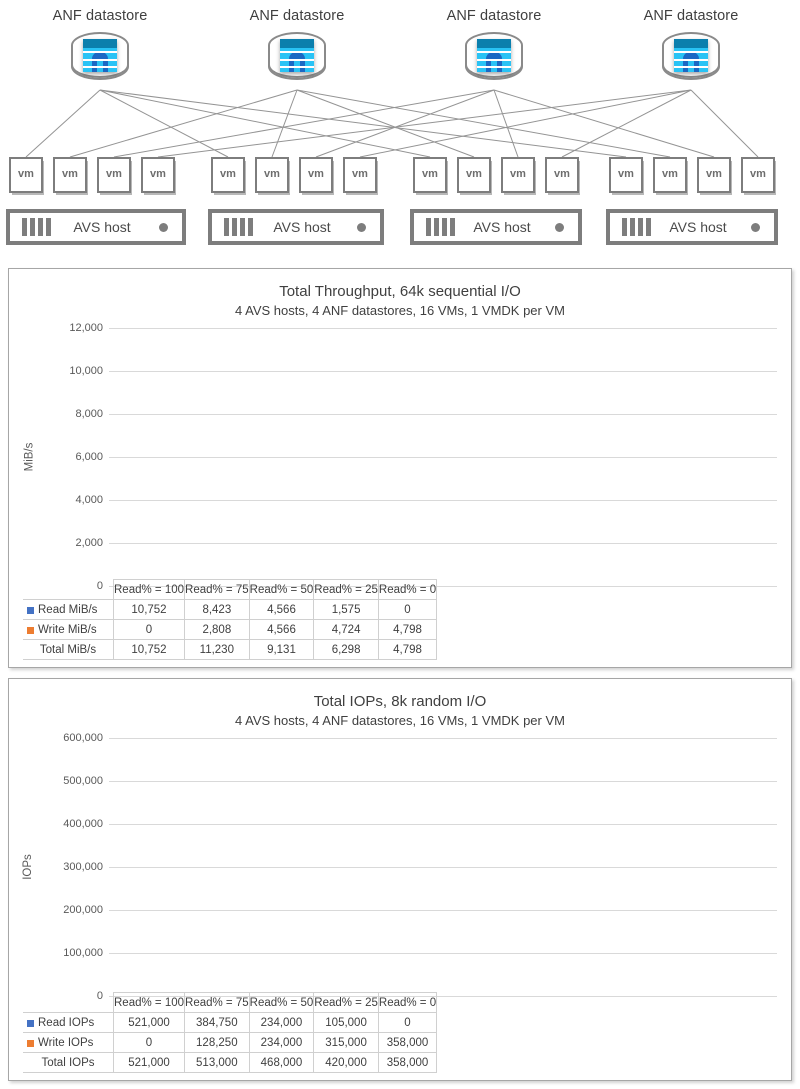 The width and height of the screenshot is (800, 1089). I want to click on y-axis-tick-label: 12,000, so click(86, 328).